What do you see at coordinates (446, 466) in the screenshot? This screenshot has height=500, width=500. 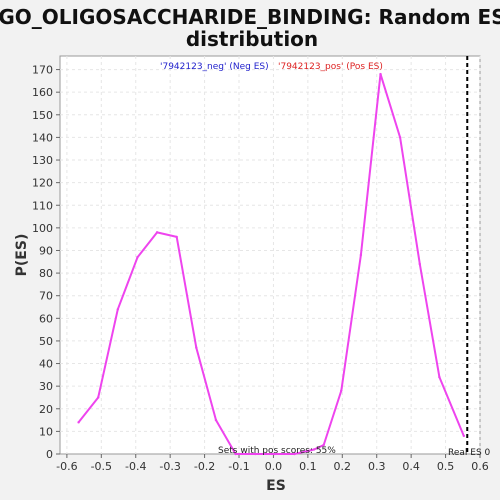 I see `x-tick-label: 0.5` at bounding box center [446, 466].